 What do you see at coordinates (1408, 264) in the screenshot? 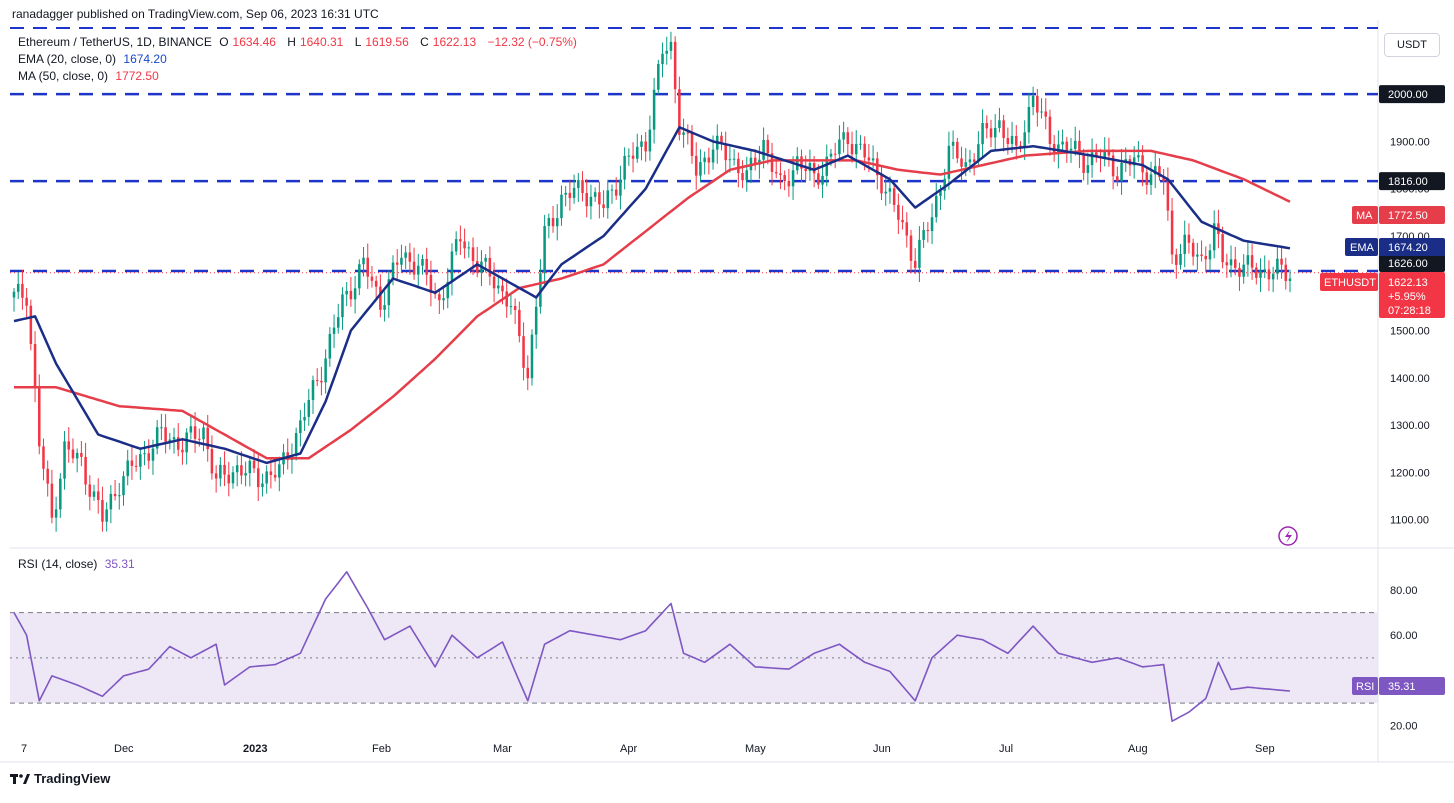
I see `level-label-1626: 1626.00` at bounding box center [1408, 264].